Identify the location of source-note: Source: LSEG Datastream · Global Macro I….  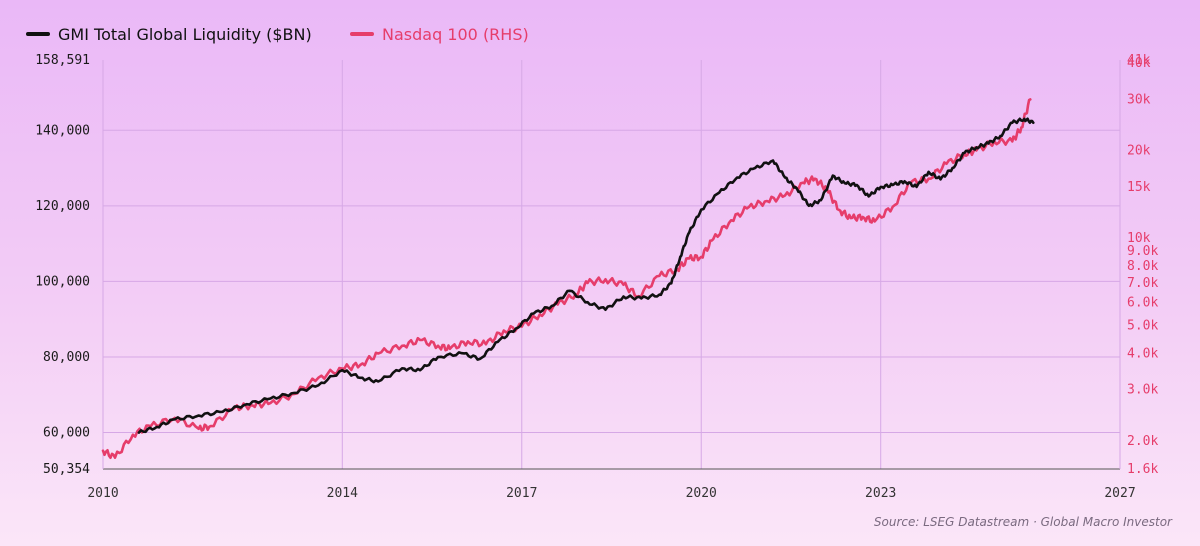
(1023, 522).